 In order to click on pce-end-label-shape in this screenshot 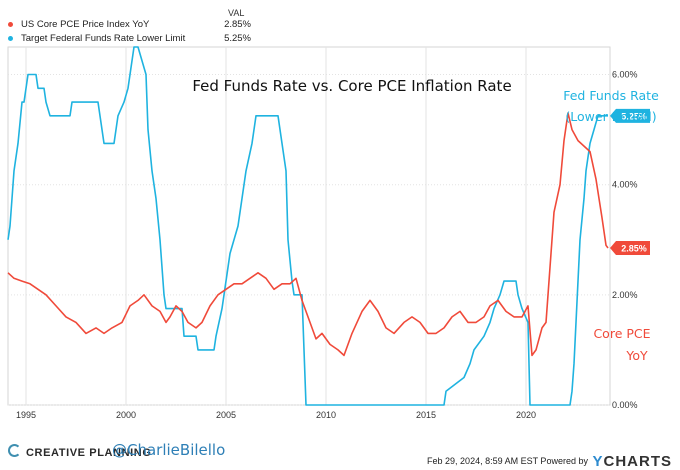, I will do `click(630, 248)`.